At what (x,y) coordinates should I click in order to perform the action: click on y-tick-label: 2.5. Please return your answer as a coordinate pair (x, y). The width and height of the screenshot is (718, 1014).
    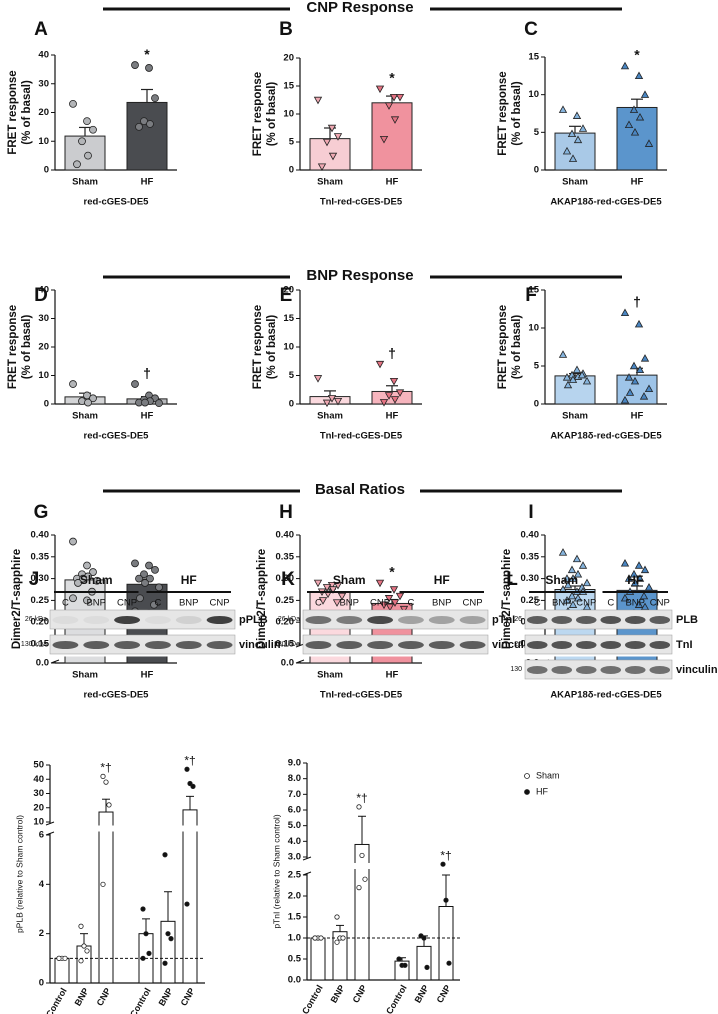
    Looking at the image, I should click on (295, 875).